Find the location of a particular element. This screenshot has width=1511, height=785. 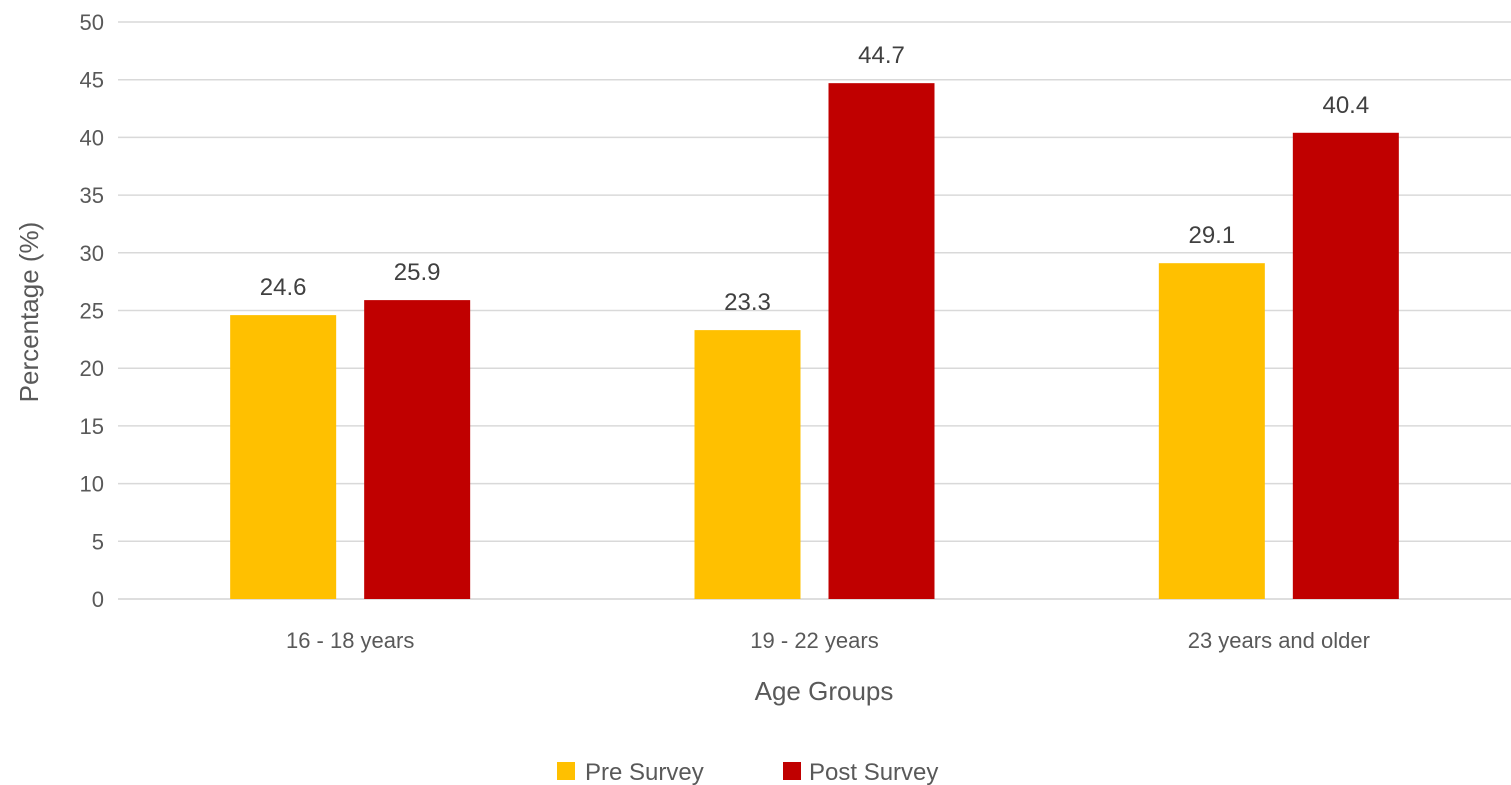

y-tick-label: 25 is located at coordinates (92, 311).